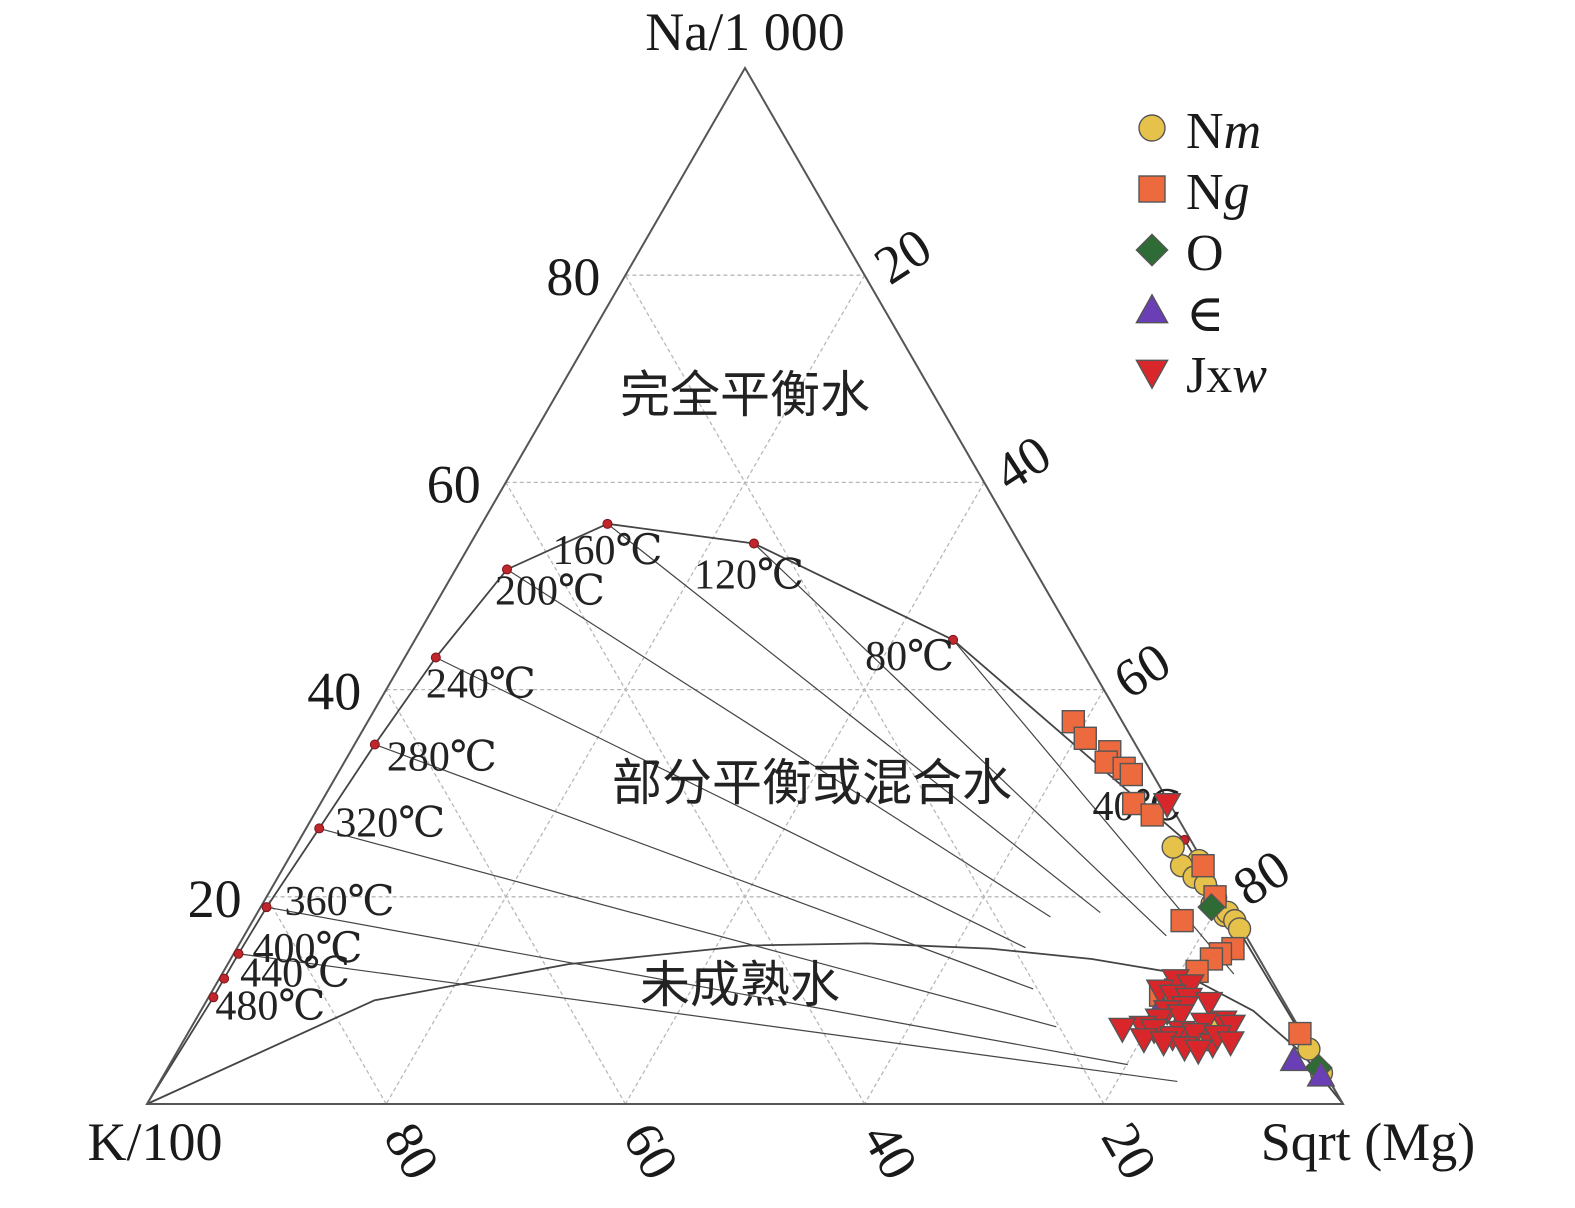 The height and width of the screenshot is (1208, 1575). Describe the element at coordinates (1211, 907) in the screenshot. I see `data-point-diamond` at that location.